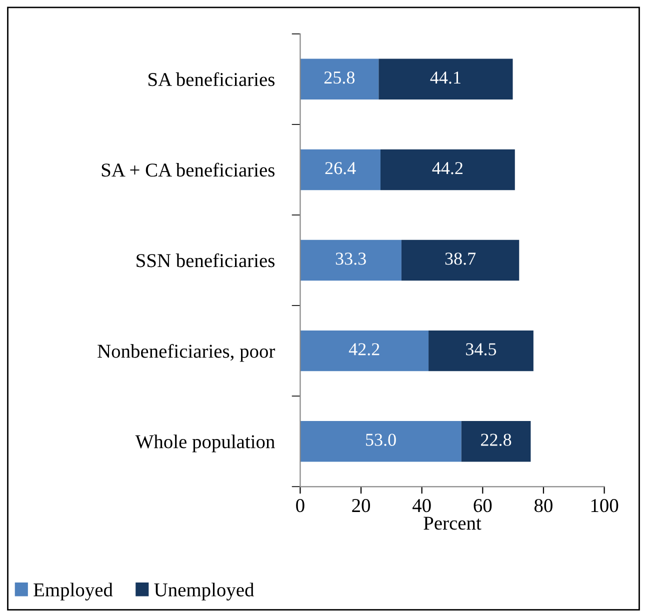 This screenshot has height=616, width=647. What do you see at coordinates (188, 169) in the screenshot?
I see `y-tick-label: SA + CA beneficiaries` at bounding box center [188, 169].